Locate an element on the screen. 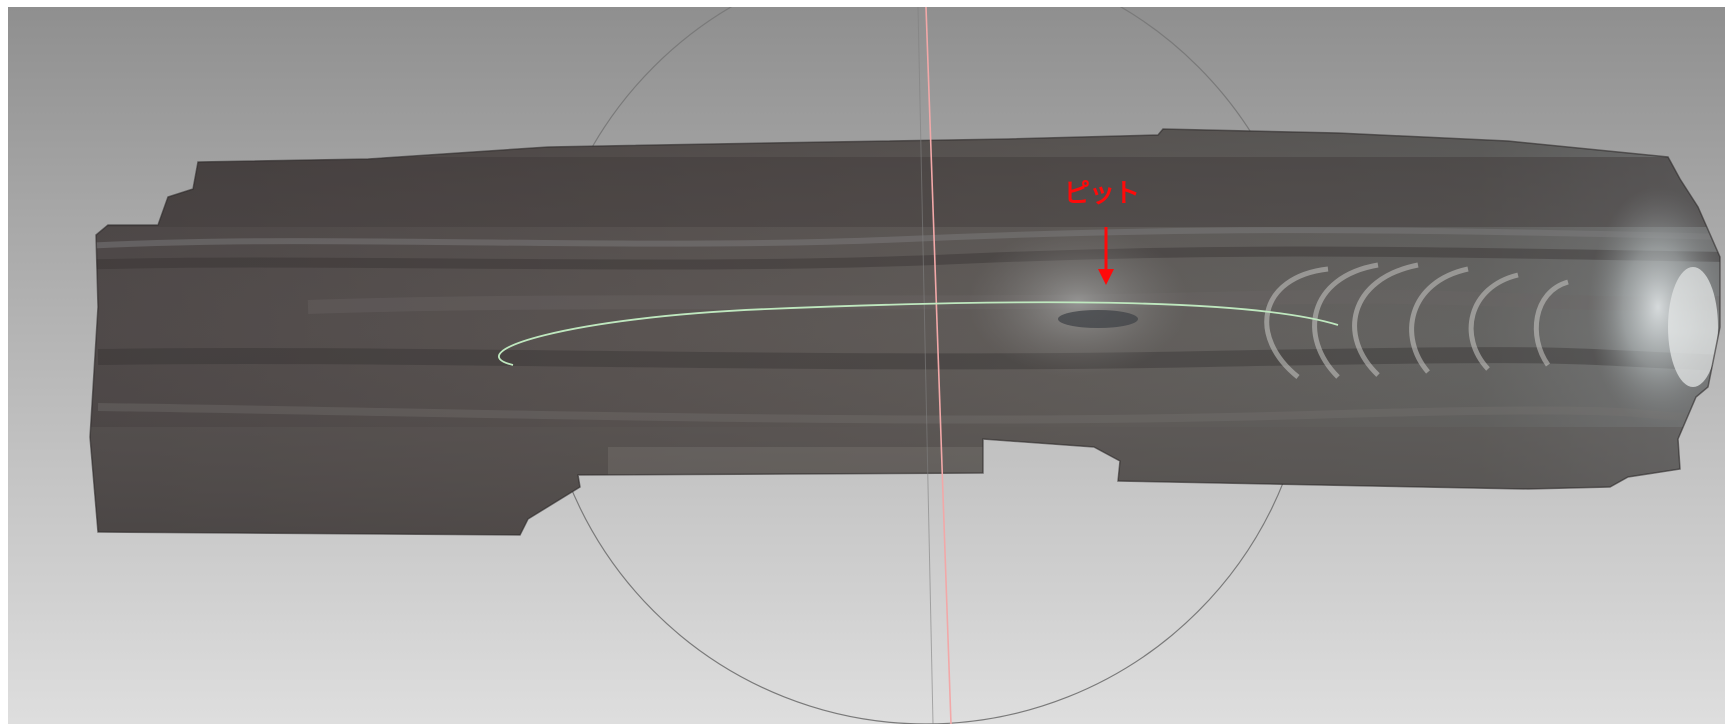 The height and width of the screenshot is (724, 1725). horizontal-orbit is located at coordinates (918, 333).